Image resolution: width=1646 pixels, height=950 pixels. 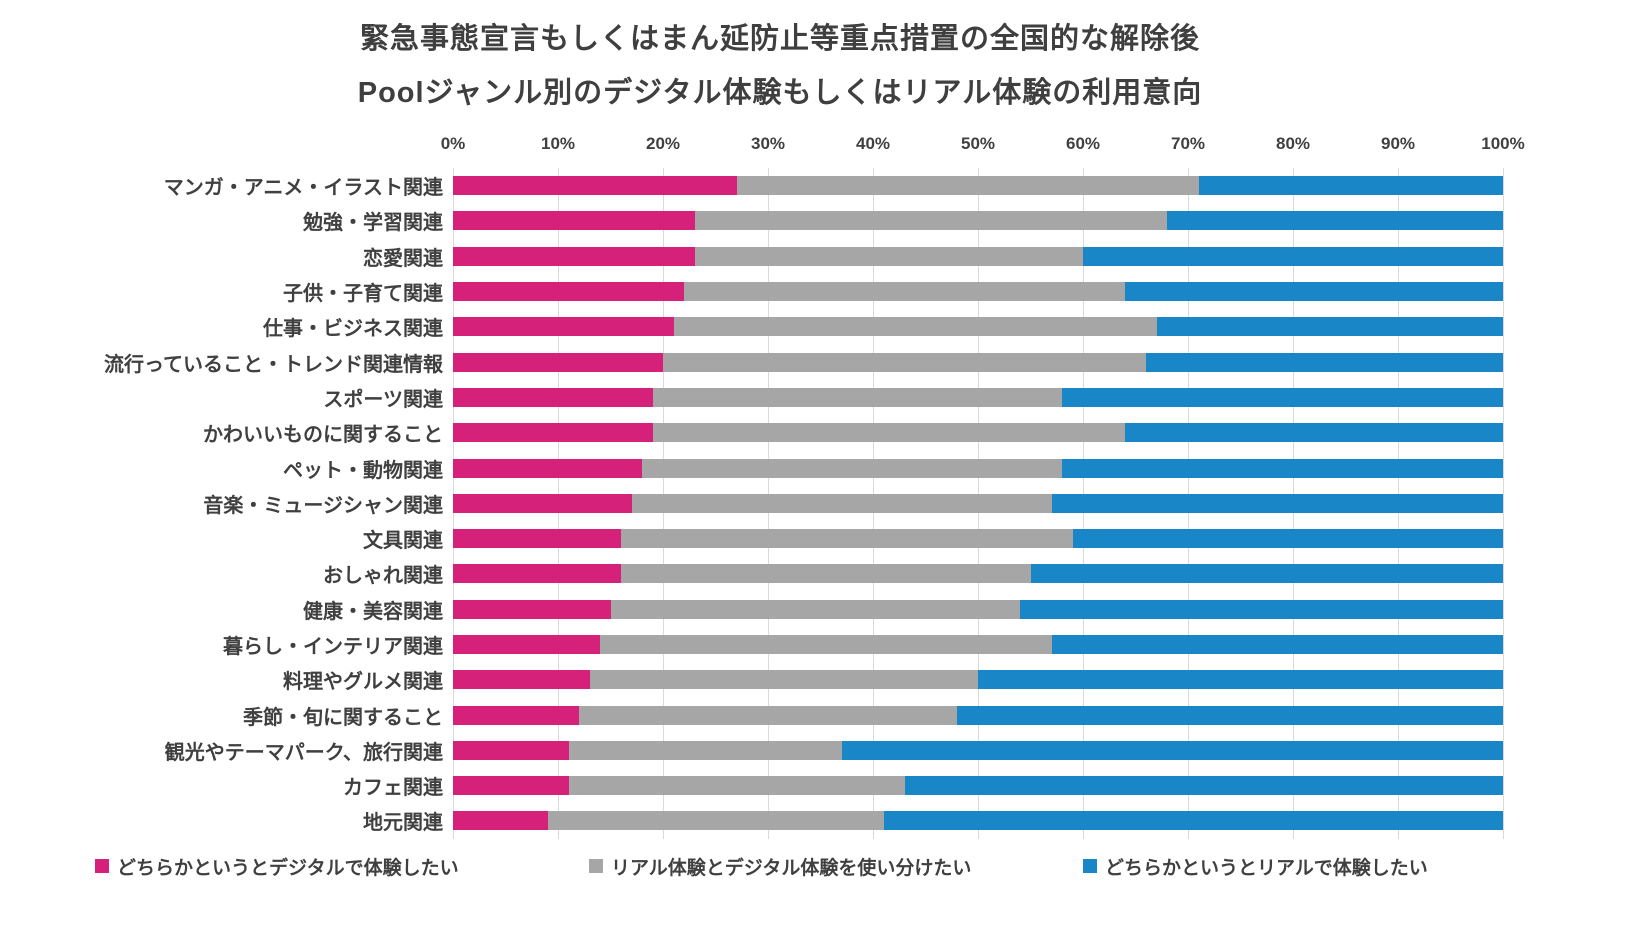 I want to click on category-label: 料理やグルメ関連, so click(x=363, y=682).